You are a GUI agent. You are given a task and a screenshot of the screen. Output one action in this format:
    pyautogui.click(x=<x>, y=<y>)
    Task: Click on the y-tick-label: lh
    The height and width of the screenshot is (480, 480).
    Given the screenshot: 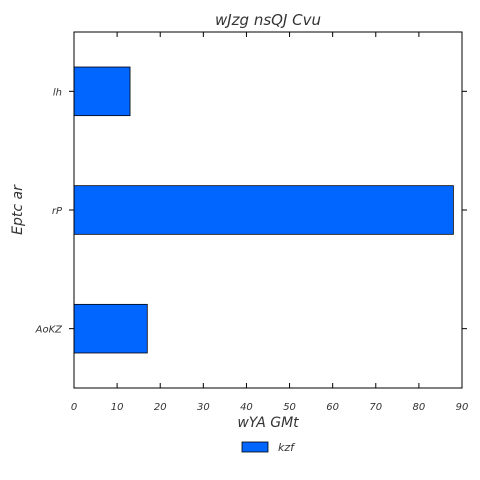 What is the action you would take?
    pyautogui.click(x=57, y=92)
    